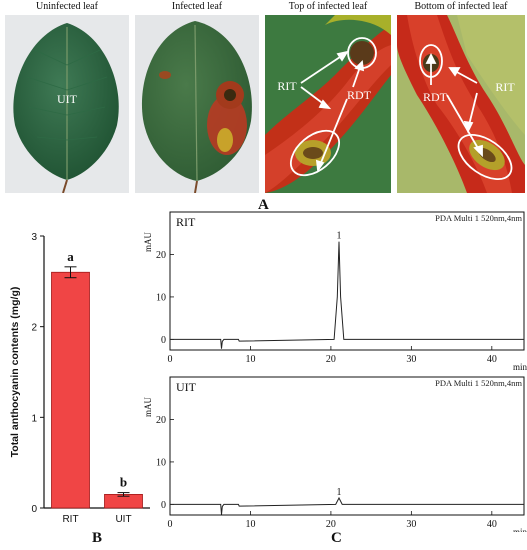  What do you see at coordinates (287, 86) in the screenshot?
I see `label-rit: RIT` at bounding box center [287, 86].